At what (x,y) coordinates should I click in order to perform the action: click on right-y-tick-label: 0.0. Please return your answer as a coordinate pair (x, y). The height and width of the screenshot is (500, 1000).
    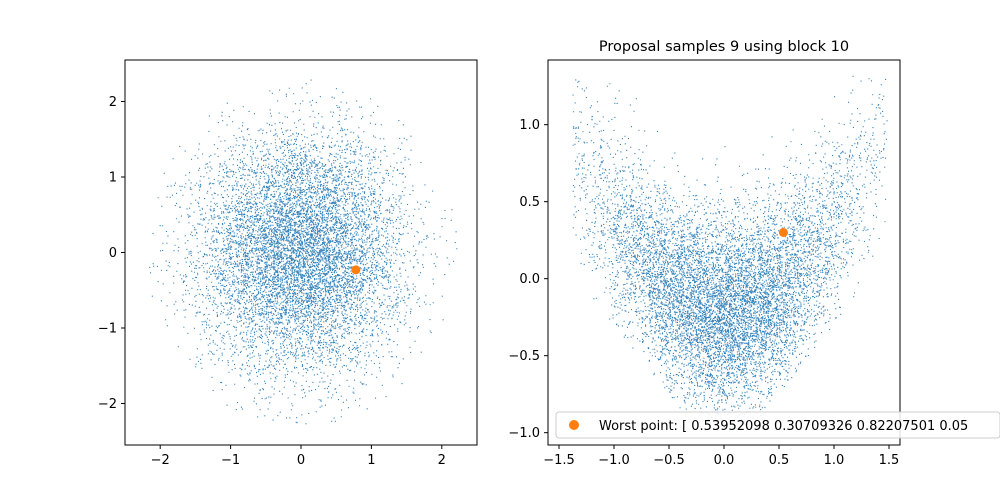
    Looking at the image, I should click on (529, 279).